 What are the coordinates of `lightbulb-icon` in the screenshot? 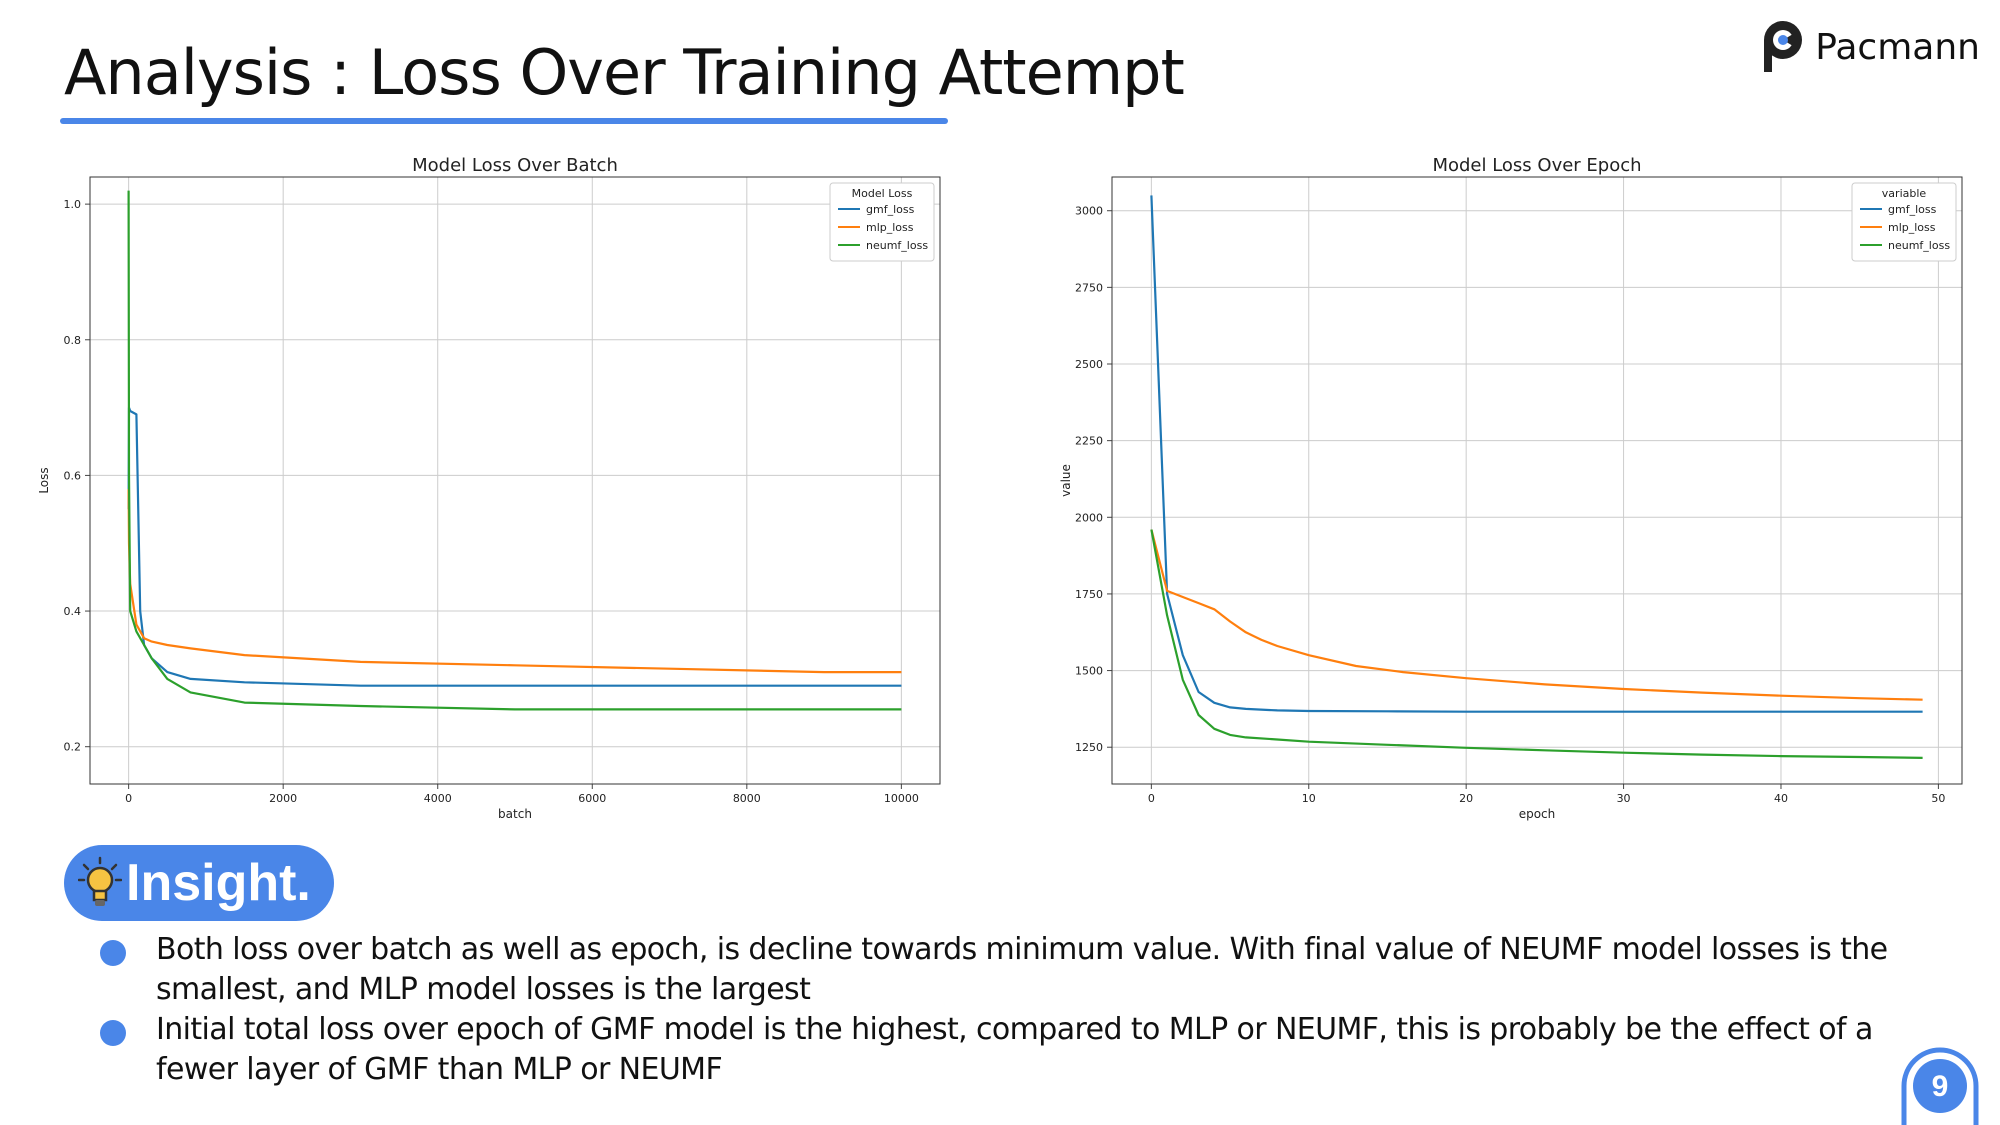 It's located at (100, 881).